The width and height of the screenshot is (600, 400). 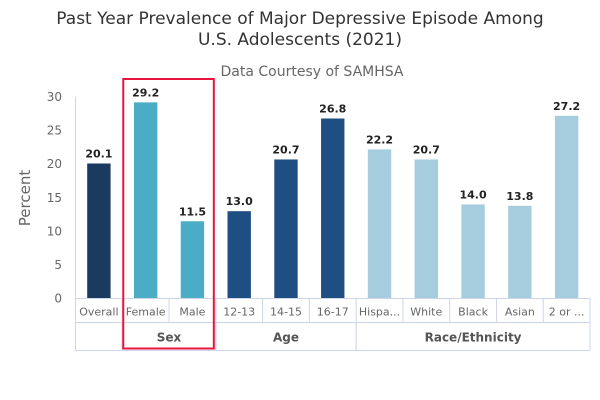 What do you see at coordinates (520, 252) in the screenshot?
I see `bar-asian` at bounding box center [520, 252].